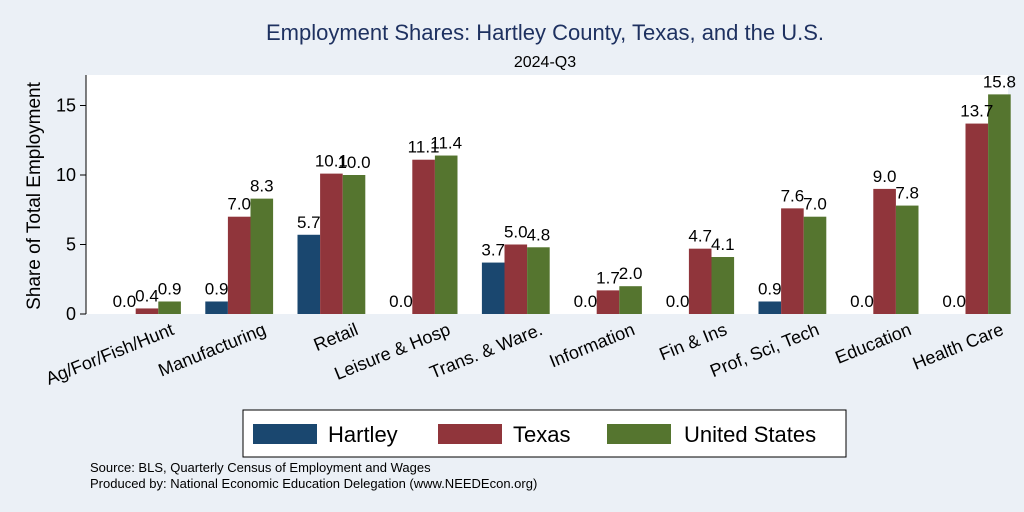 The height and width of the screenshot is (512, 1024). What do you see at coordinates (239, 204) in the screenshot?
I see `data-label-texas: 7.0` at bounding box center [239, 204].